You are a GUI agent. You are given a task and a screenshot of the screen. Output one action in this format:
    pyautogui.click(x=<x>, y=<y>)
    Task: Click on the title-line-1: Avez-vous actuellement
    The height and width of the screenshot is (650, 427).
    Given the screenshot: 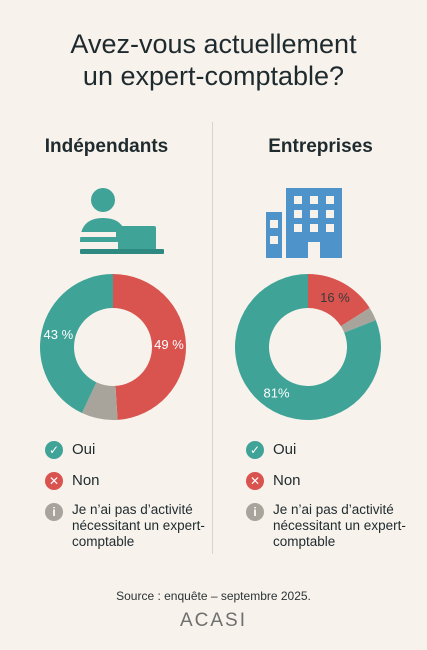 What is the action you would take?
    pyautogui.click(x=213, y=44)
    